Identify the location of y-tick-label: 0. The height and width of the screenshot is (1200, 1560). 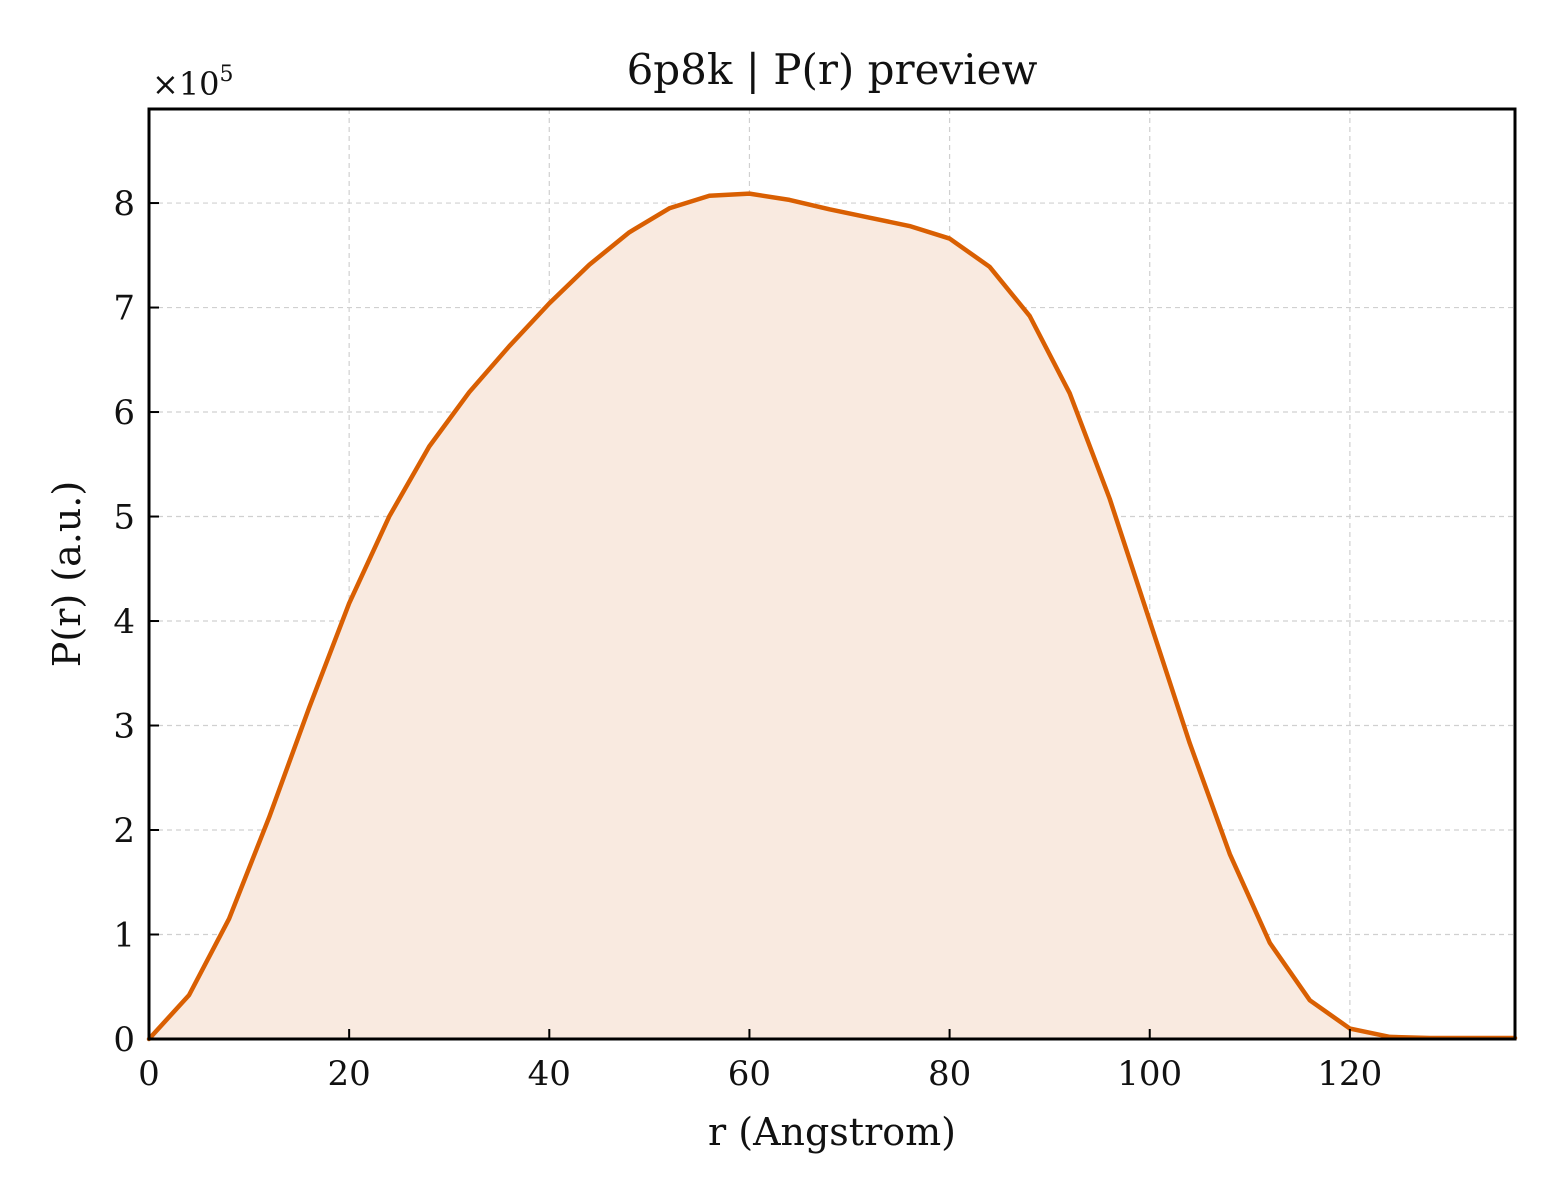
(124, 1040).